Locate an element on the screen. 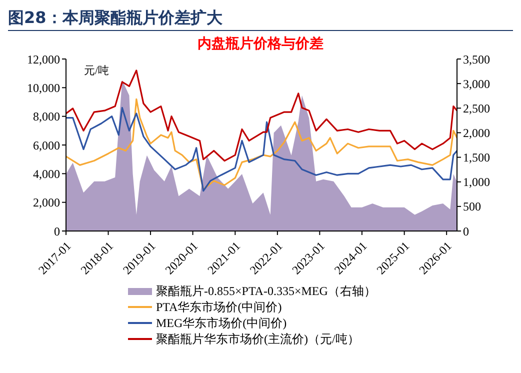  legend-label: 聚酯瓶片华东市场价(主流价)（元/吨） is located at coordinates (258, 339).